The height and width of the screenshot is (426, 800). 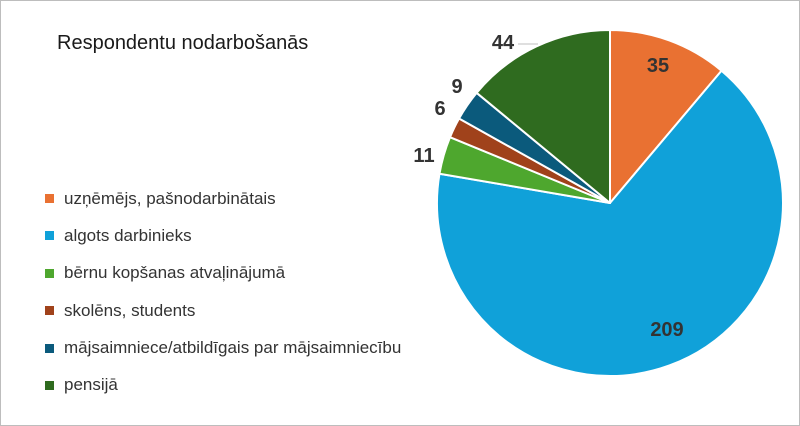 What do you see at coordinates (423, 156) in the screenshot?
I see `data-label: 11` at bounding box center [423, 156].